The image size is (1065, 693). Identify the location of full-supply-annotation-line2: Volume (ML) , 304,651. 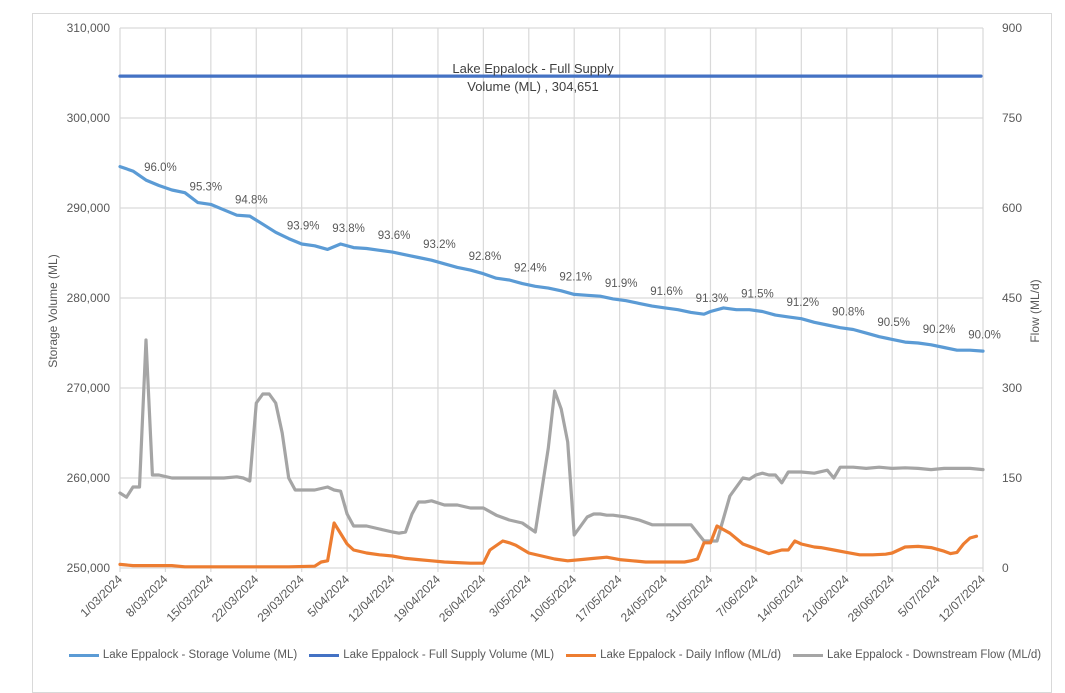
(533, 86).